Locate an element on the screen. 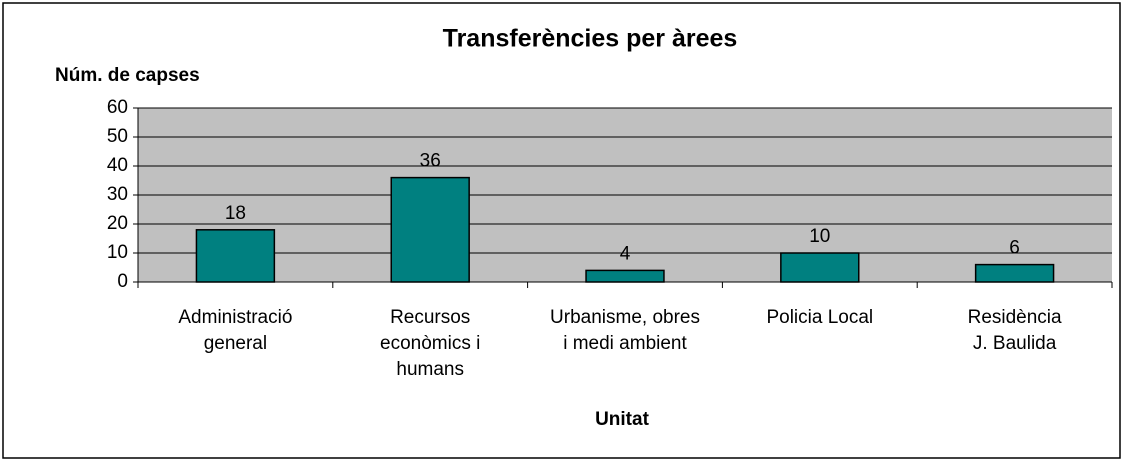  x-axis-label: Unitat is located at coordinates (622, 419).